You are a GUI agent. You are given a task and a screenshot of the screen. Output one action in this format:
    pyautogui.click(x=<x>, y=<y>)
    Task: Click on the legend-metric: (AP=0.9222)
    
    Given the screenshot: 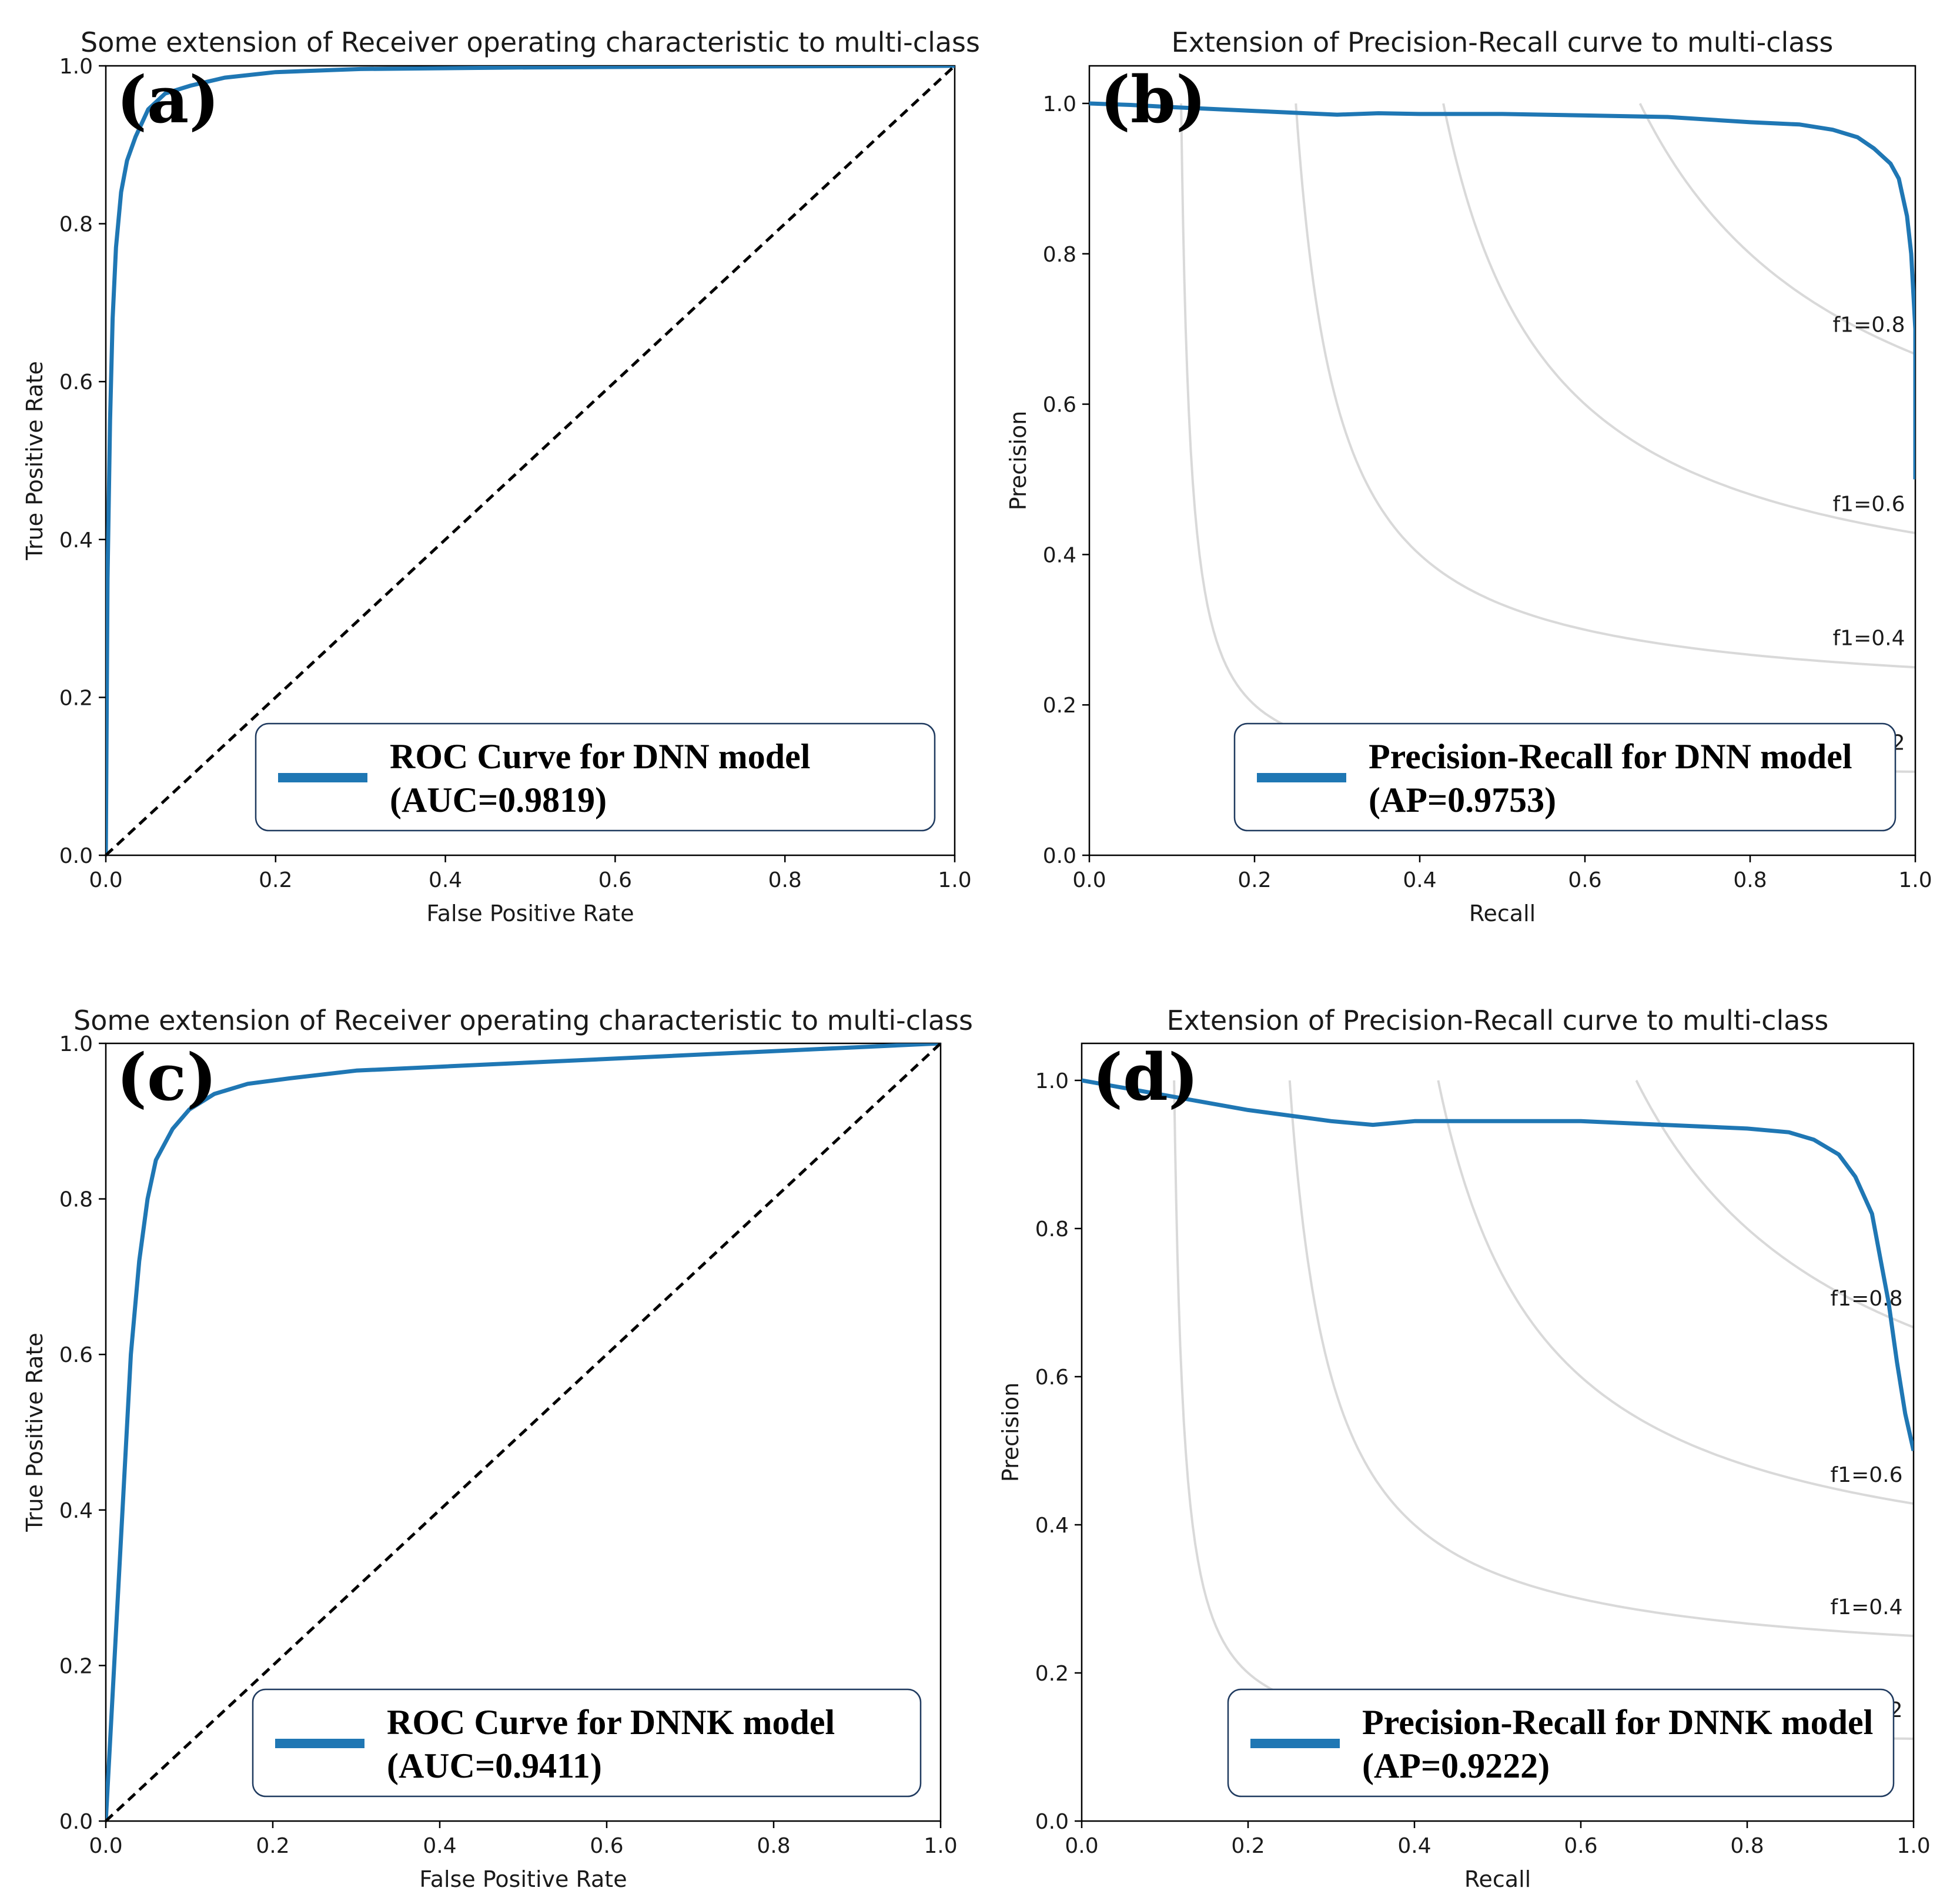 What is the action you would take?
    pyautogui.click(x=1456, y=1765)
    